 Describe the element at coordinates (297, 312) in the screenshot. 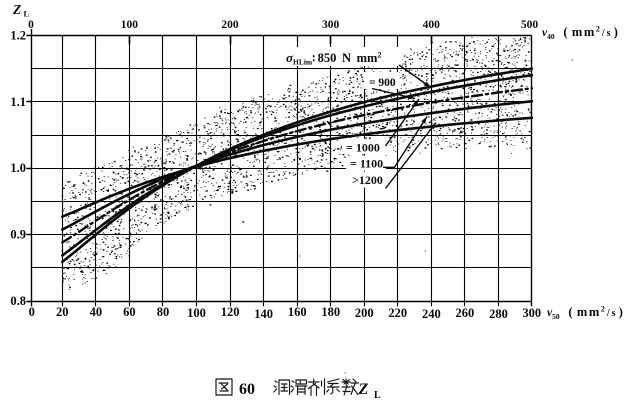

I see `svg-text: 160` at that location.